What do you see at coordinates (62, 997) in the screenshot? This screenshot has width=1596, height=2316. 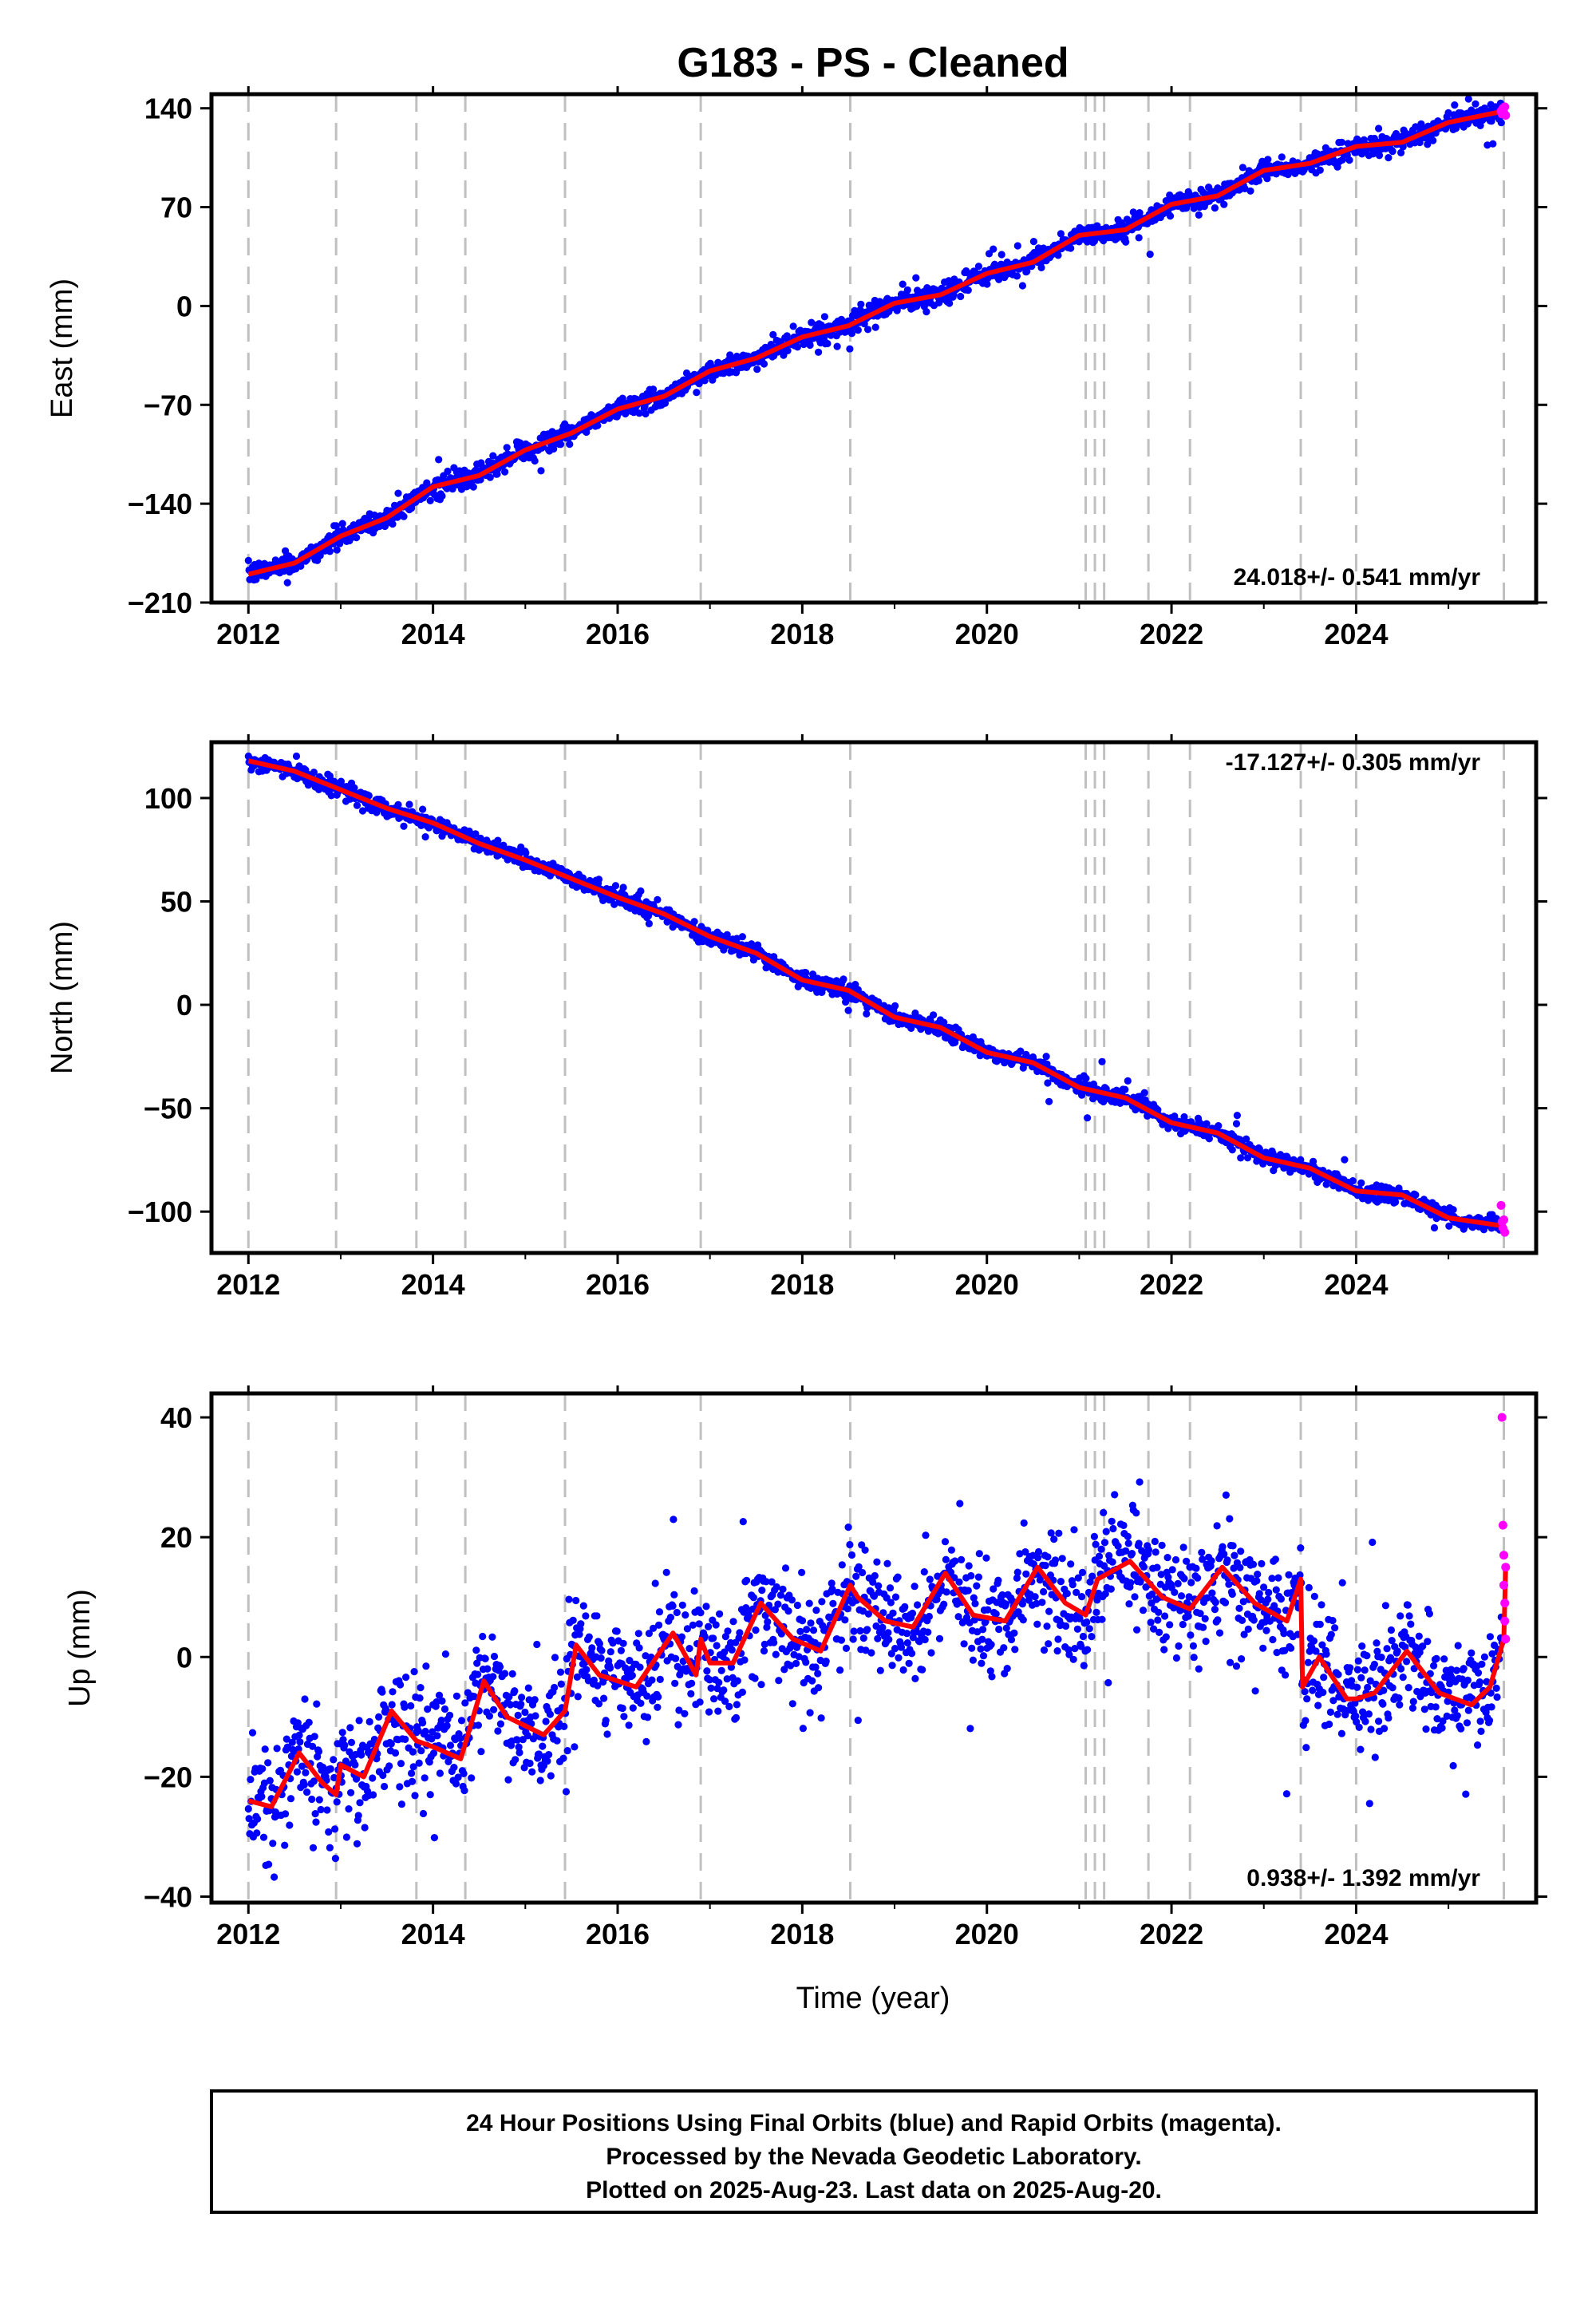 I see `y-axis-label: North (mm)` at bounding box center [62, 997].